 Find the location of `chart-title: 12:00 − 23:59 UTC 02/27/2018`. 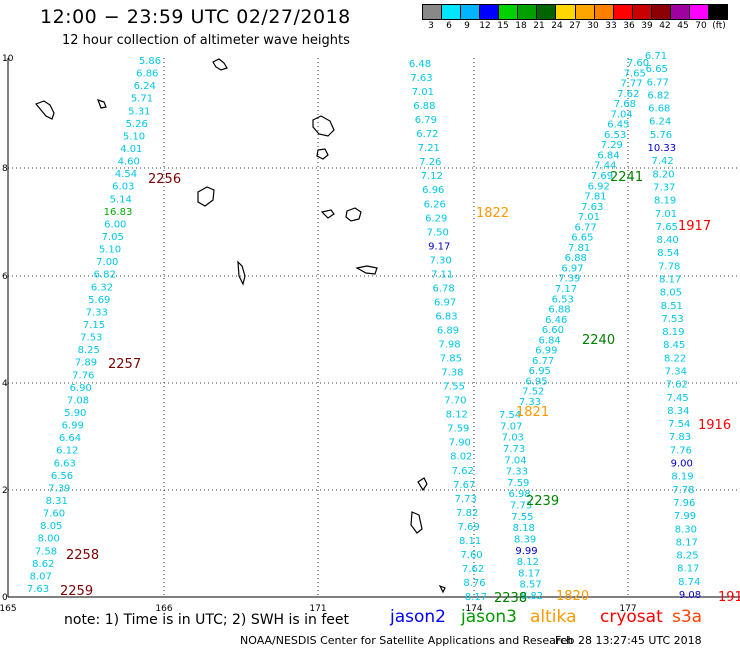

chart-title: 12:00 − 23:59 UTC 02/27/2018 is located at coordinates (195, 17).